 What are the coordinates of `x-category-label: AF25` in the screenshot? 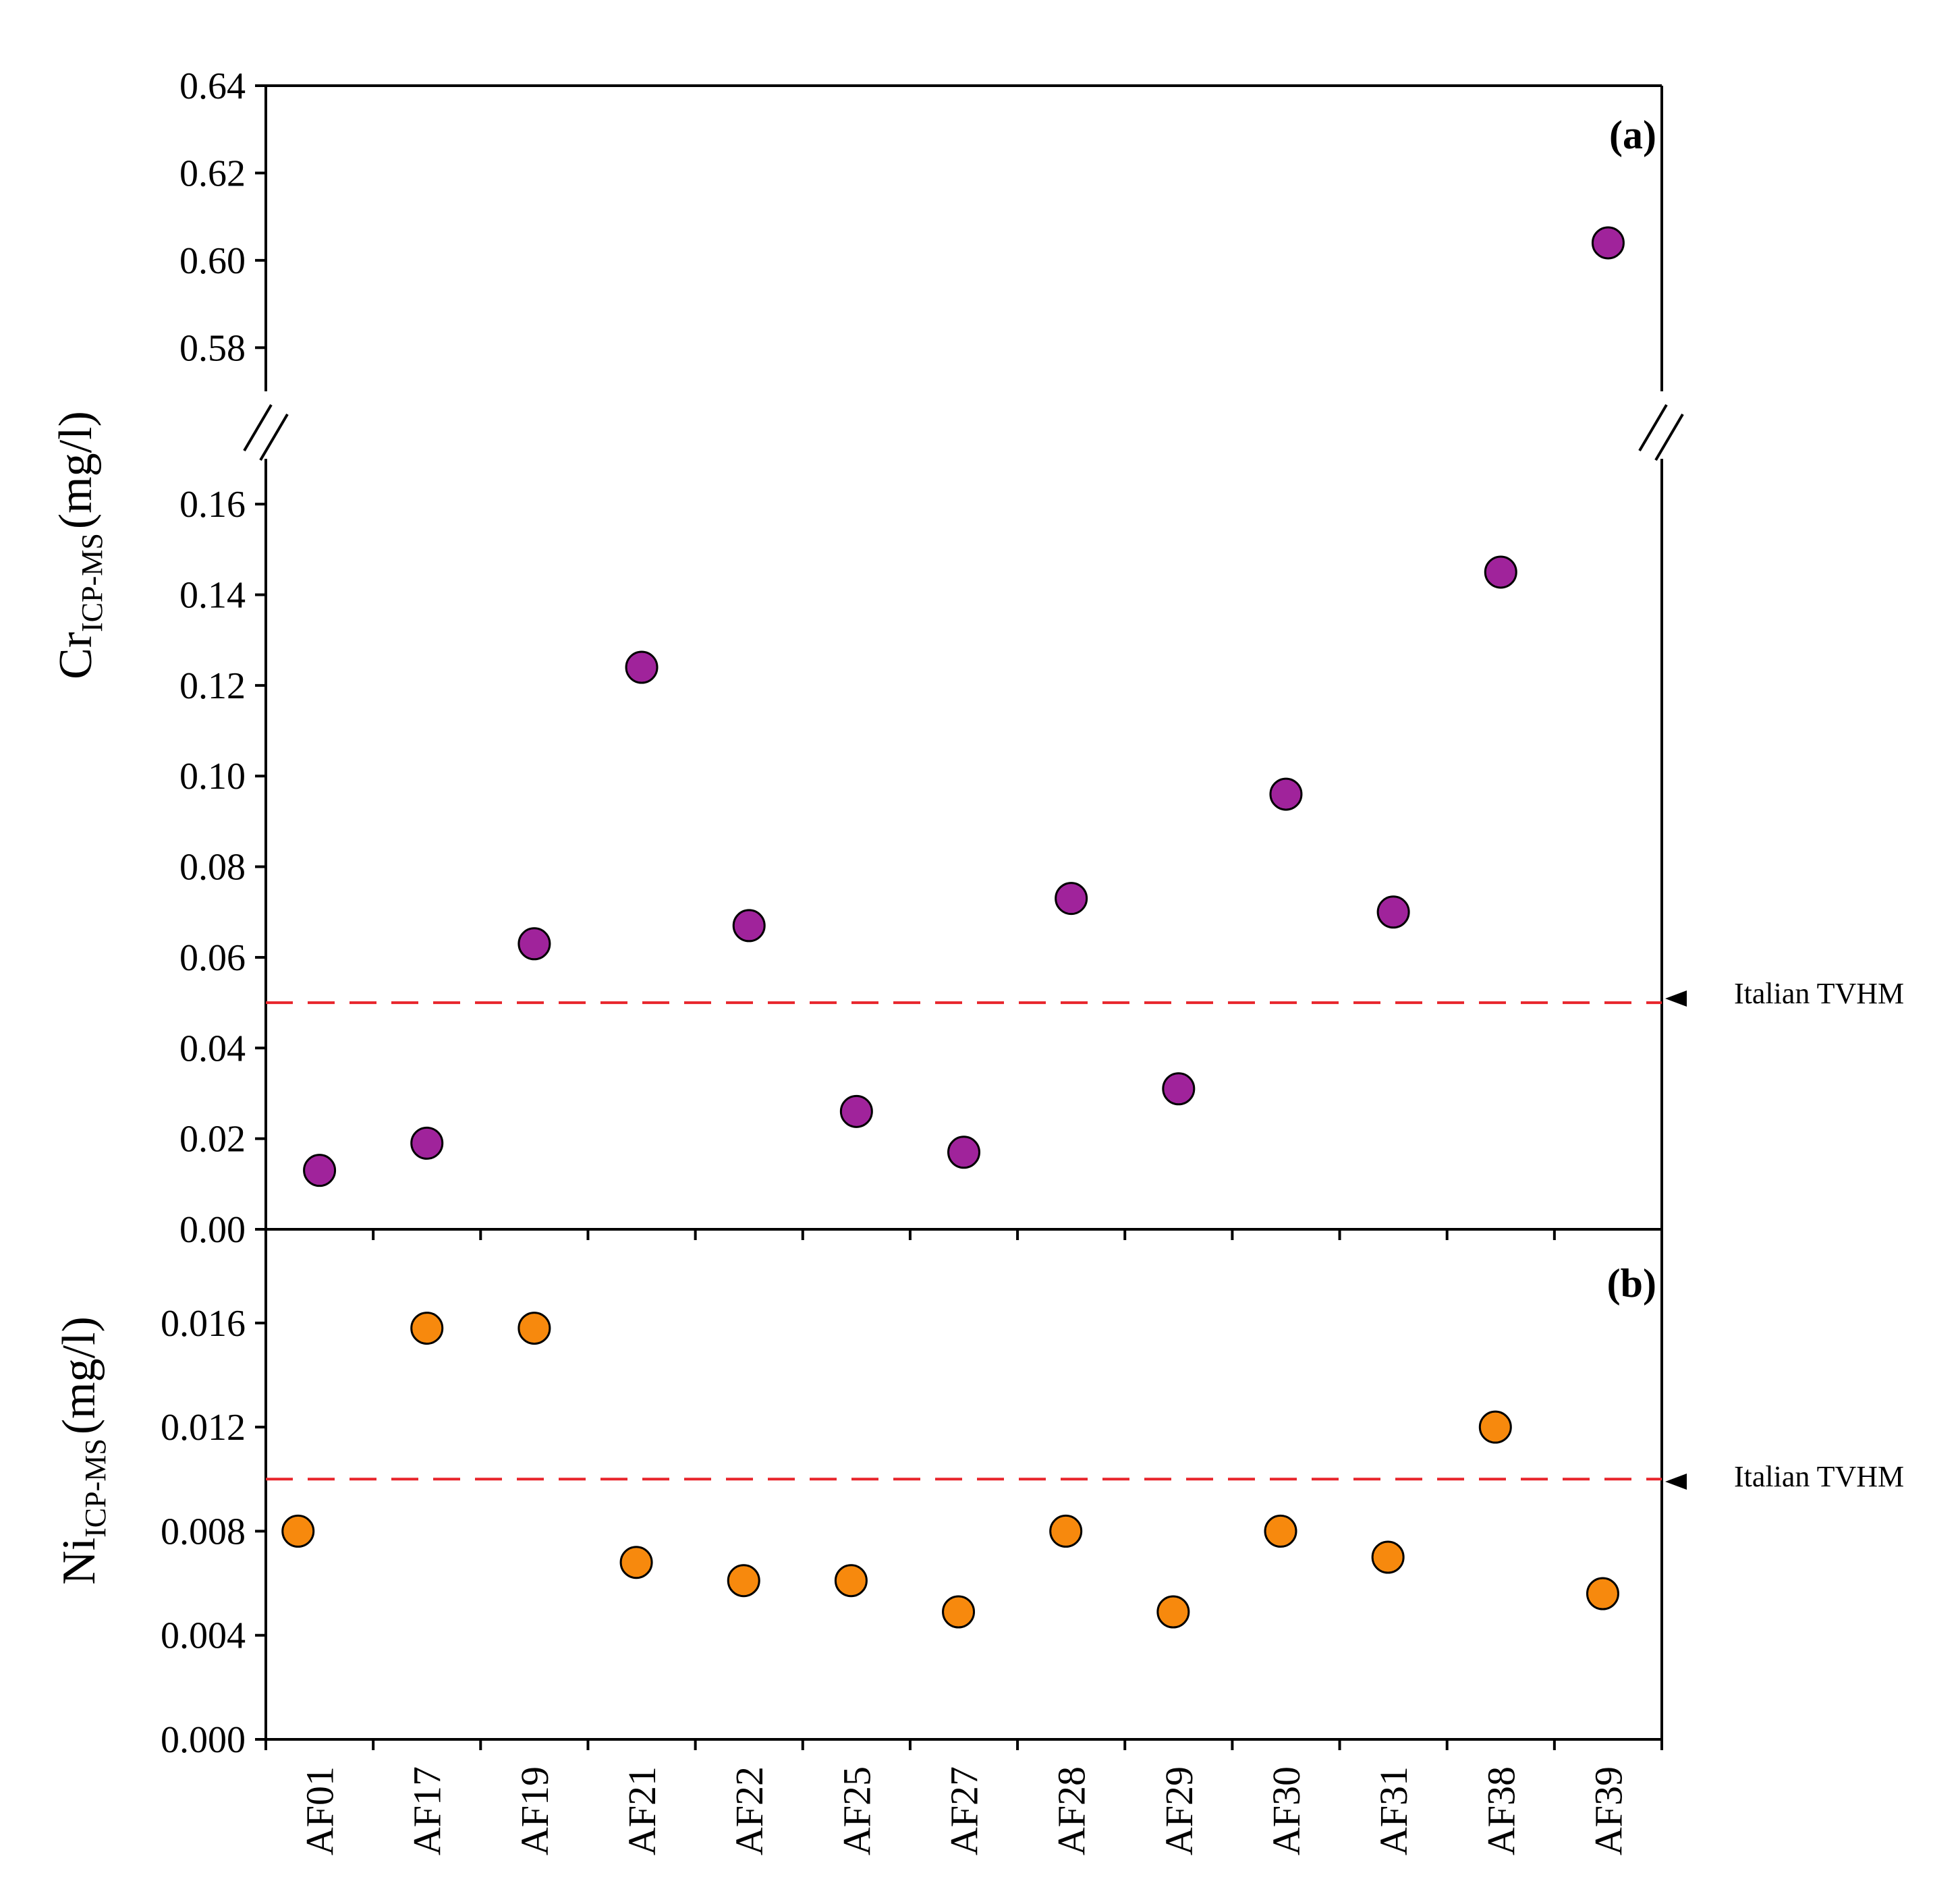 It's located at (856, 1810).